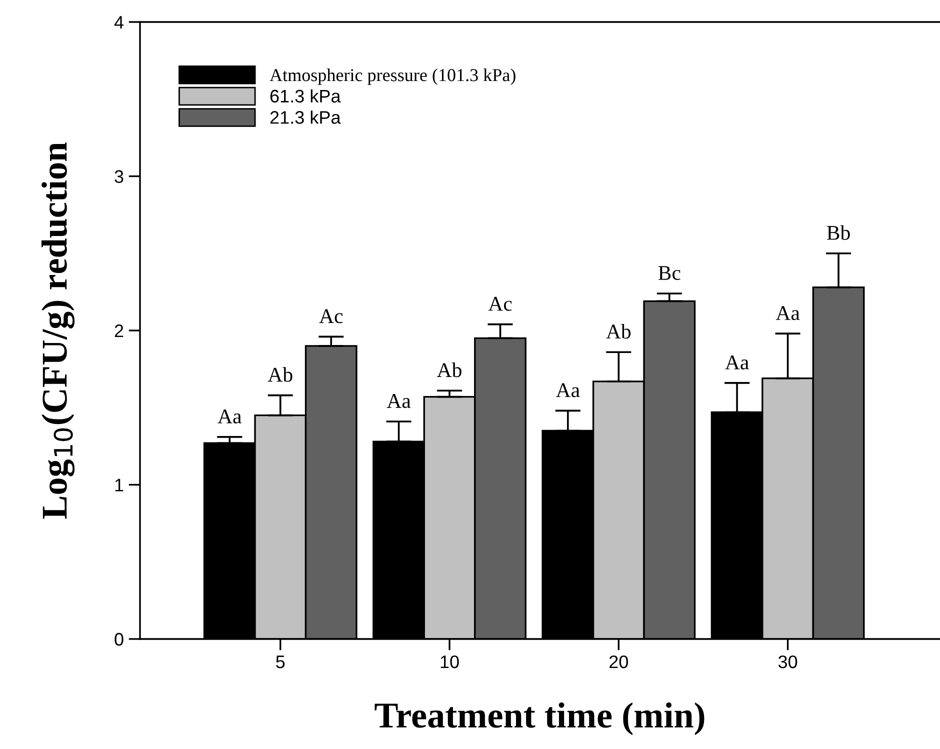  What do you see at coordinates (838, 232) in the screenshot?
I see `data-label: Bb` at bounding box center [838, 232].